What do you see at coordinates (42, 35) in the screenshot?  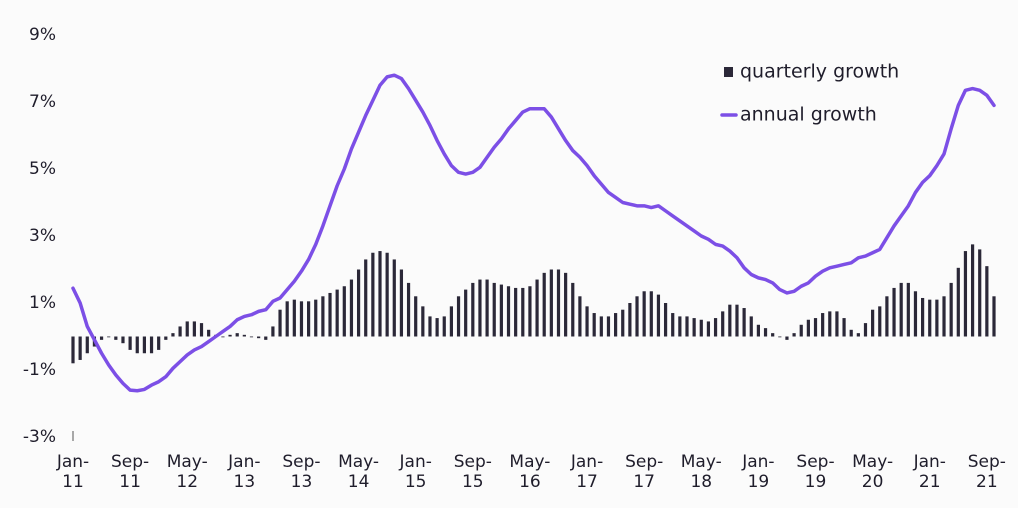 I see `y-tick-label: 9%` at bounding box center [42, 35].